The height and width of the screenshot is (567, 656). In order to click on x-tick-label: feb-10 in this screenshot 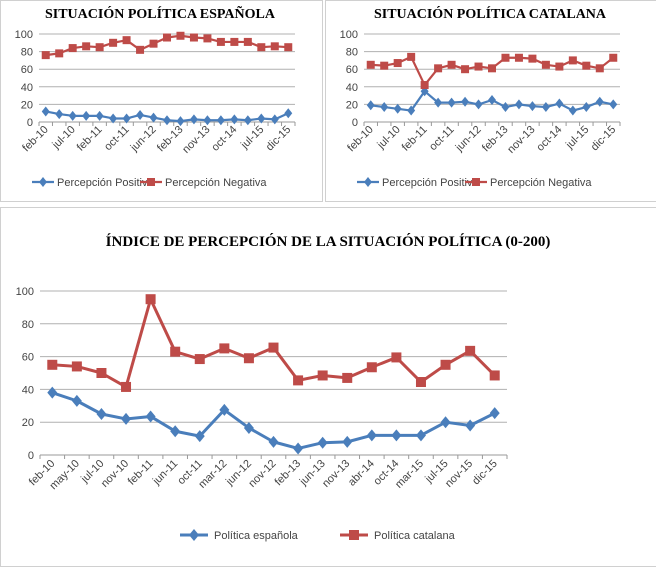, I will do `click(35, 139)`.